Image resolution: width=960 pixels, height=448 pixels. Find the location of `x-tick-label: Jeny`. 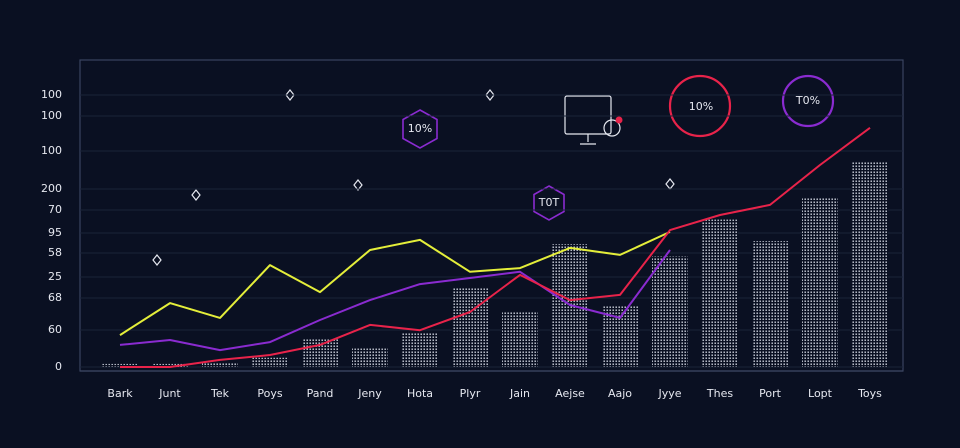

x-tick-label: Jeny is located at coordinates (369, 393).